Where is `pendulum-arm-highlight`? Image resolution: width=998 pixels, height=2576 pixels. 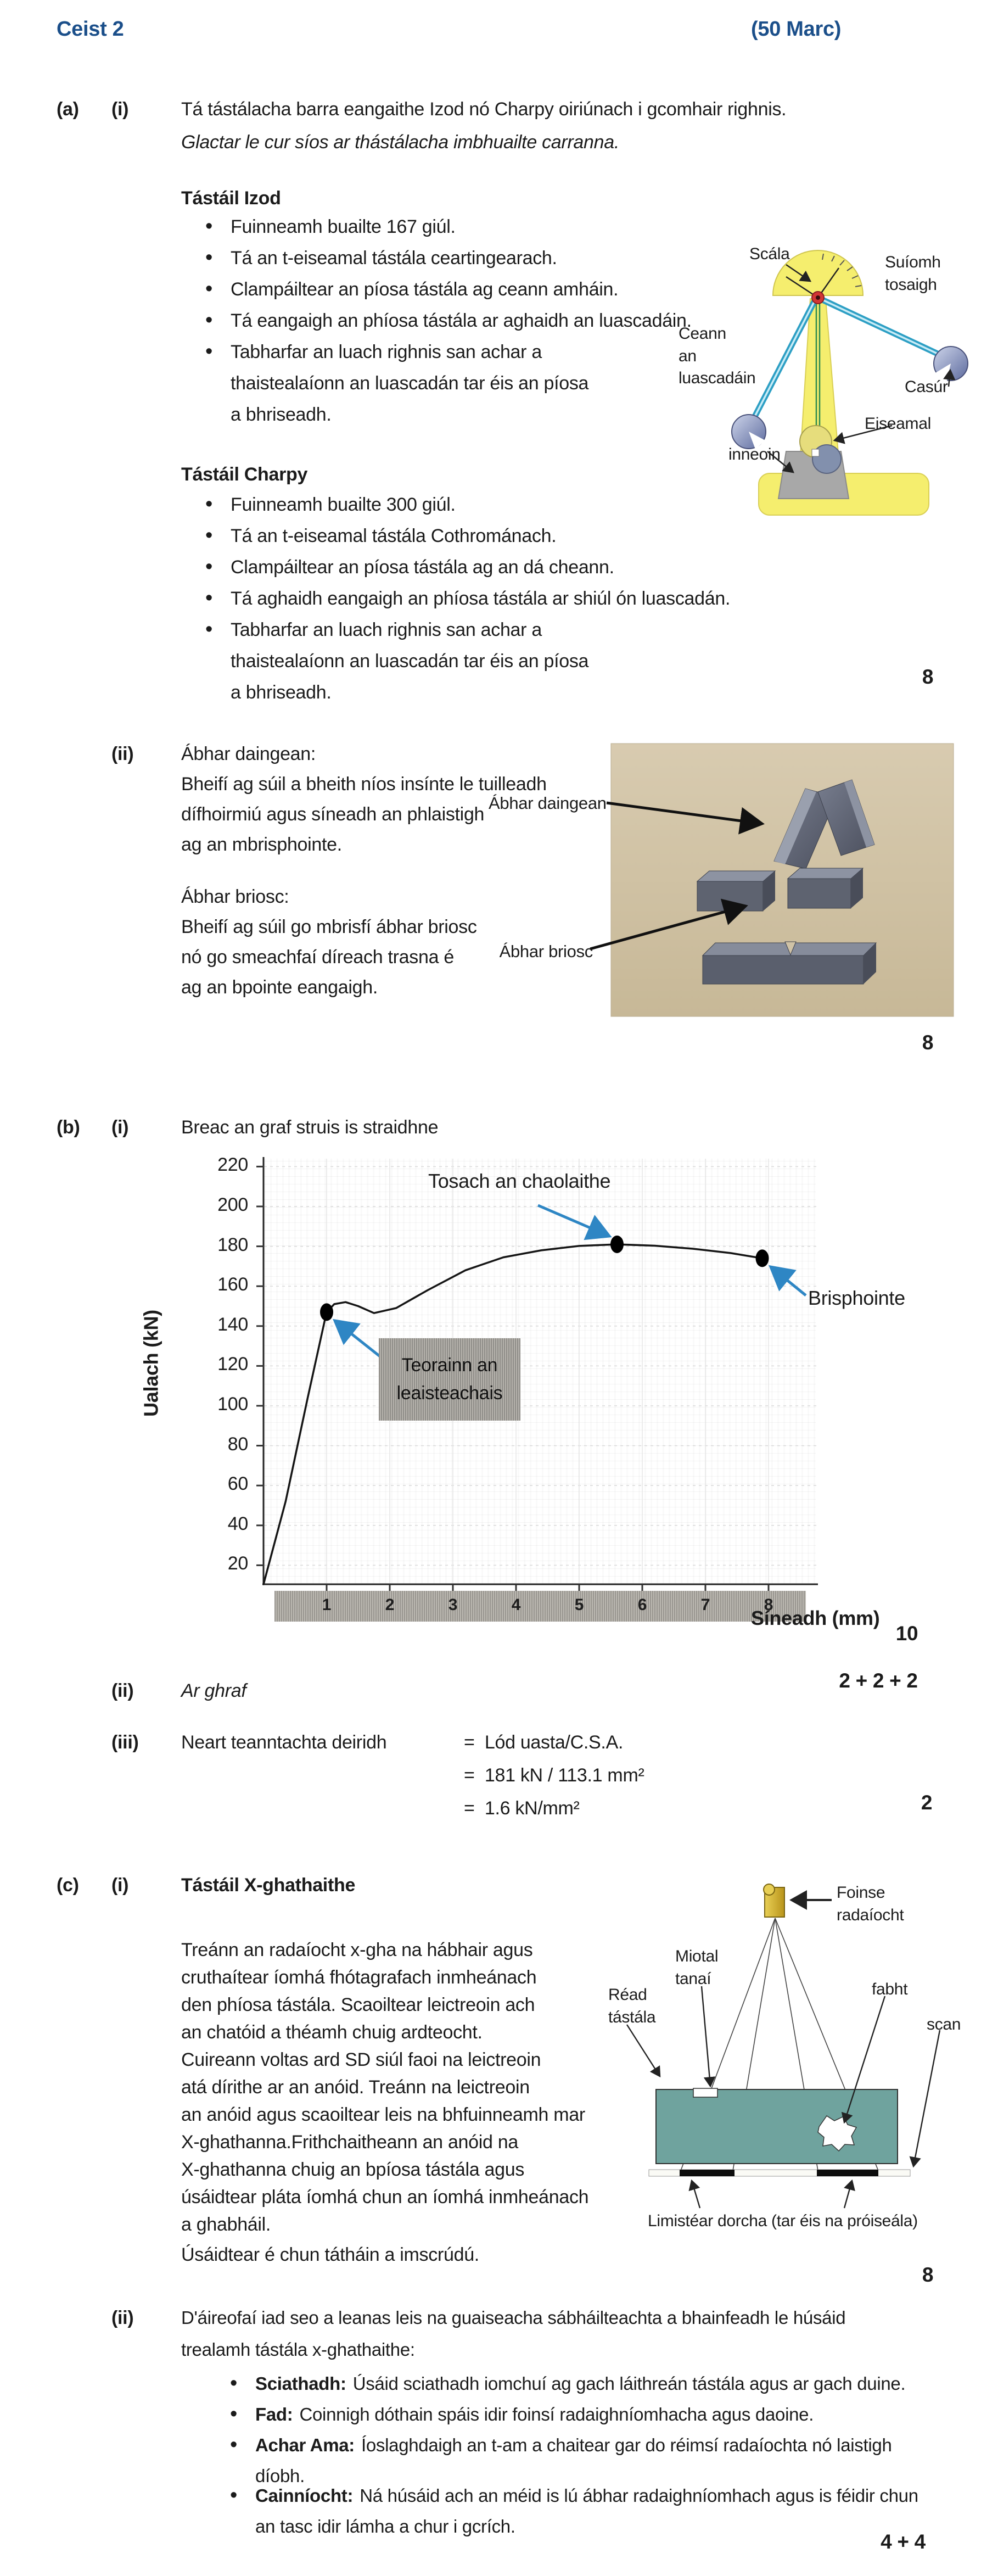
pendulum-arm-highlight is located at coordinates (880, 327).